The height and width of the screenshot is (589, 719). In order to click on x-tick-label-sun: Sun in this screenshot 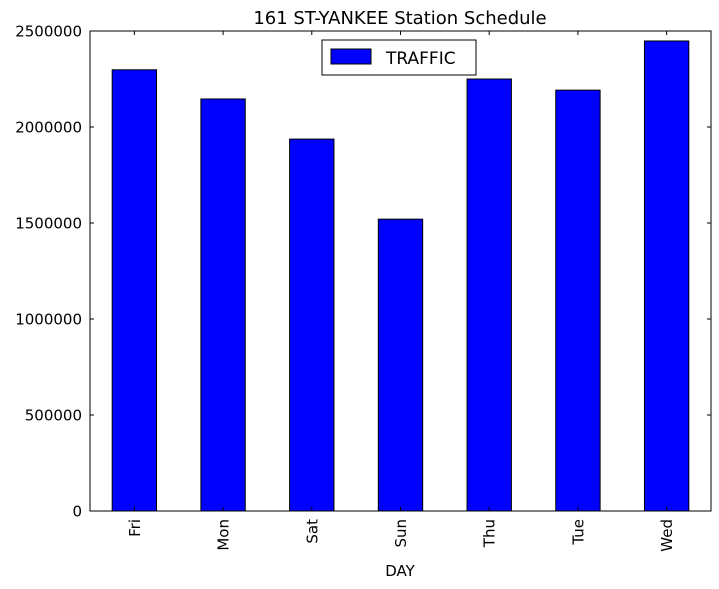, I will do `click(401, 533)`.